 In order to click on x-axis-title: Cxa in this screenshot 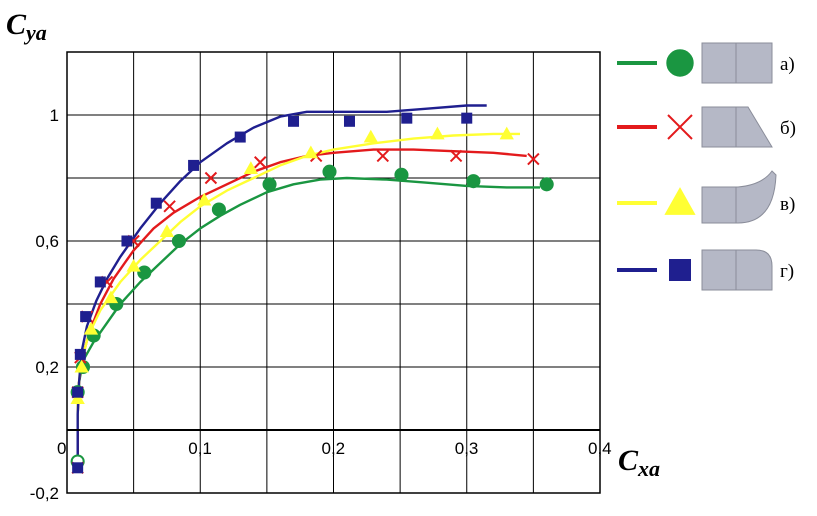, I will do `click(639, 462)`.